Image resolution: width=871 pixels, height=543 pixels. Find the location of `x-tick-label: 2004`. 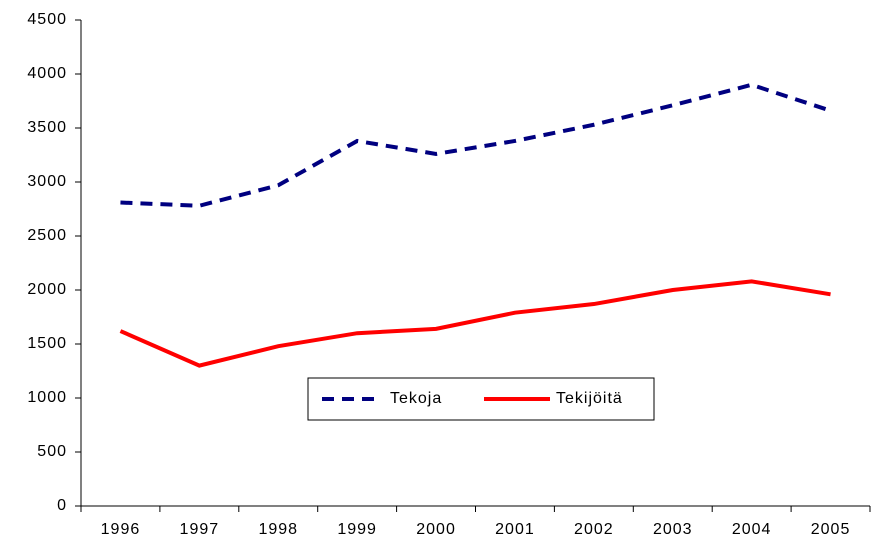

x-tick-label: 2004 is located at coordinates (752, 529).